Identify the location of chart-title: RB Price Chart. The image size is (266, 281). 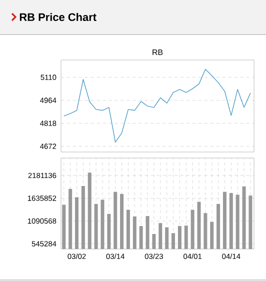
(58, 17).